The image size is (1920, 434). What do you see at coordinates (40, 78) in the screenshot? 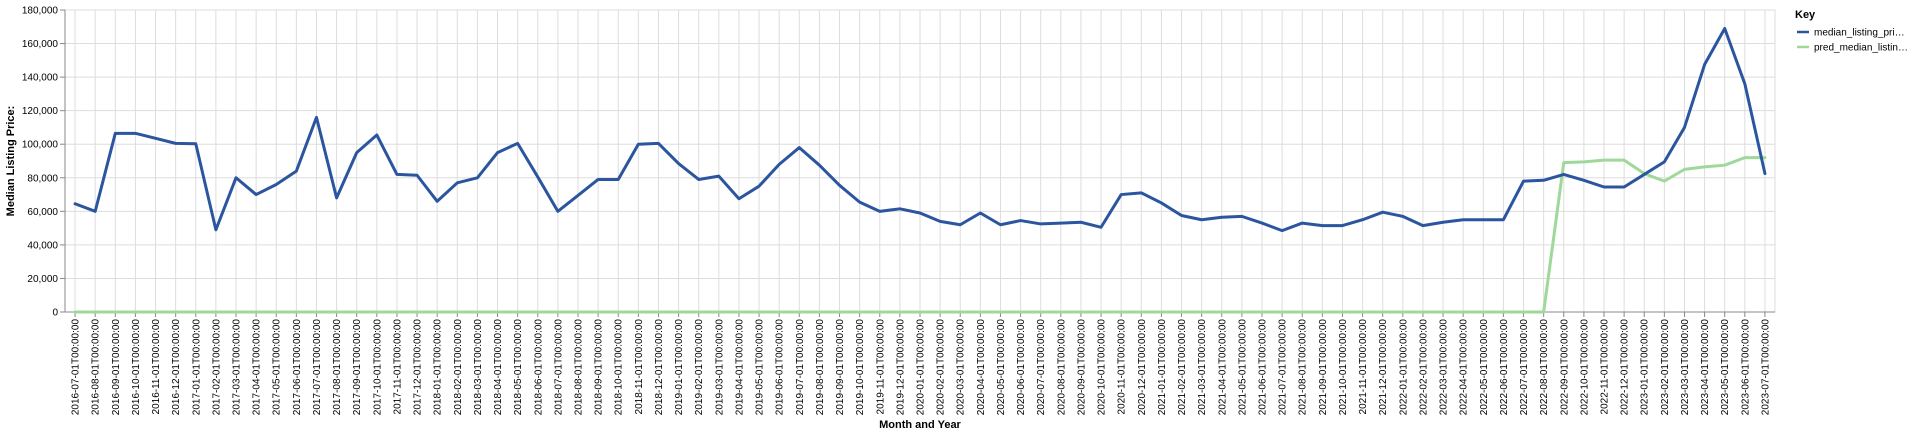
I see `y-tick-label: 140,000` at bounding box center [40, 78].